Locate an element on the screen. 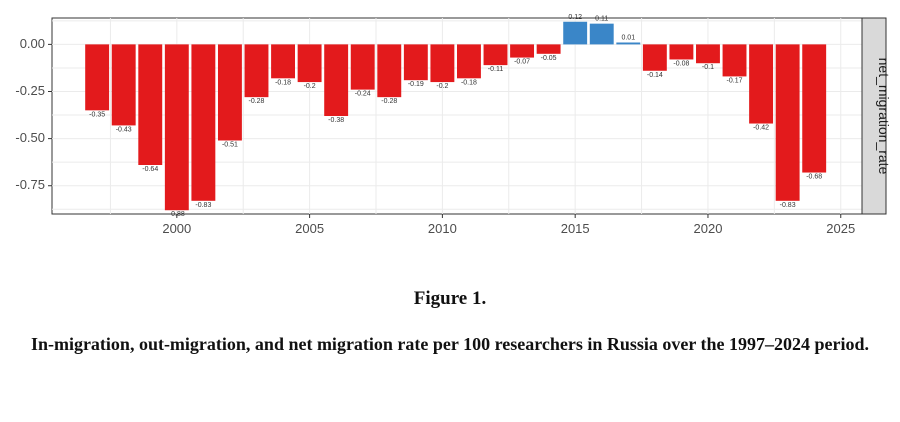  data-label: 0.11 is located at coordinates (601, 19).